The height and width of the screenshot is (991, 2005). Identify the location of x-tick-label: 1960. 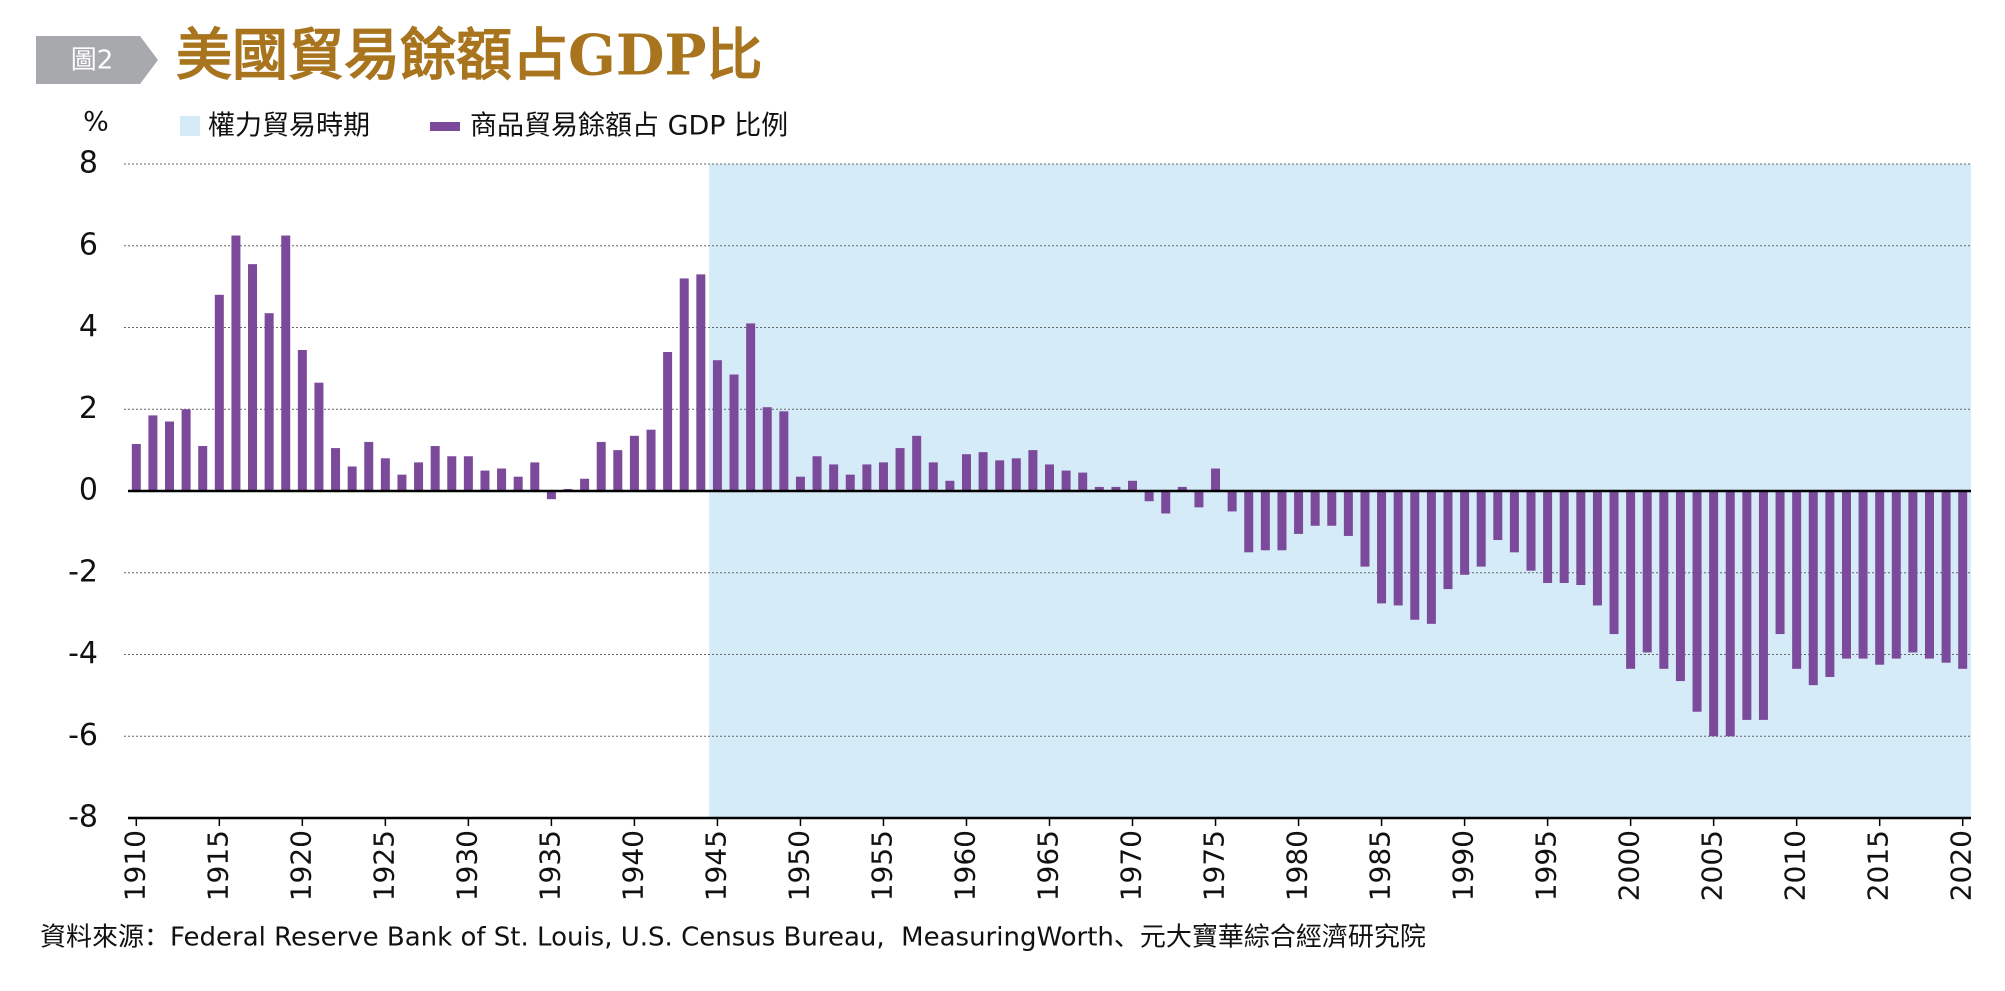
(964, 865).